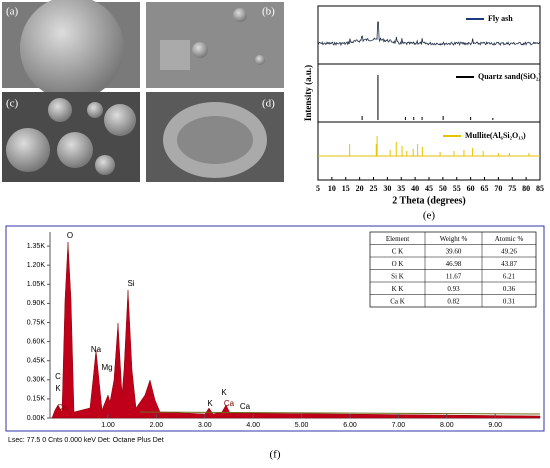  Describe the element at coordinates (443, 188) in the screenshot. I see `x-tick-label: 50` at that location.